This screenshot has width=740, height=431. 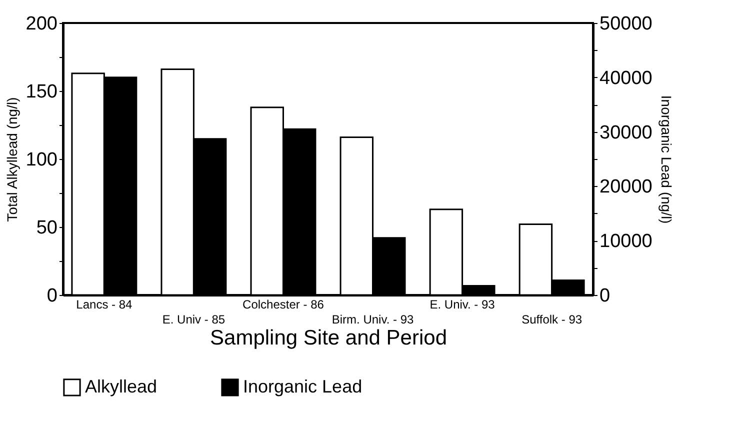 I want to click on y-tick-label: 150, so click(x=42, y=92).